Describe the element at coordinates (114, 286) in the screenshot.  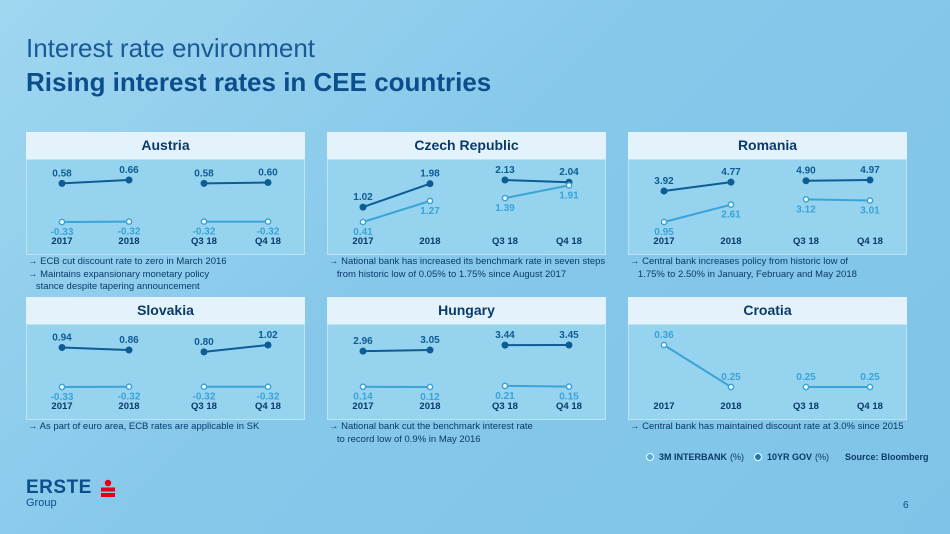
I see `austria-note-line: stance despite tapering announcement` at that location.